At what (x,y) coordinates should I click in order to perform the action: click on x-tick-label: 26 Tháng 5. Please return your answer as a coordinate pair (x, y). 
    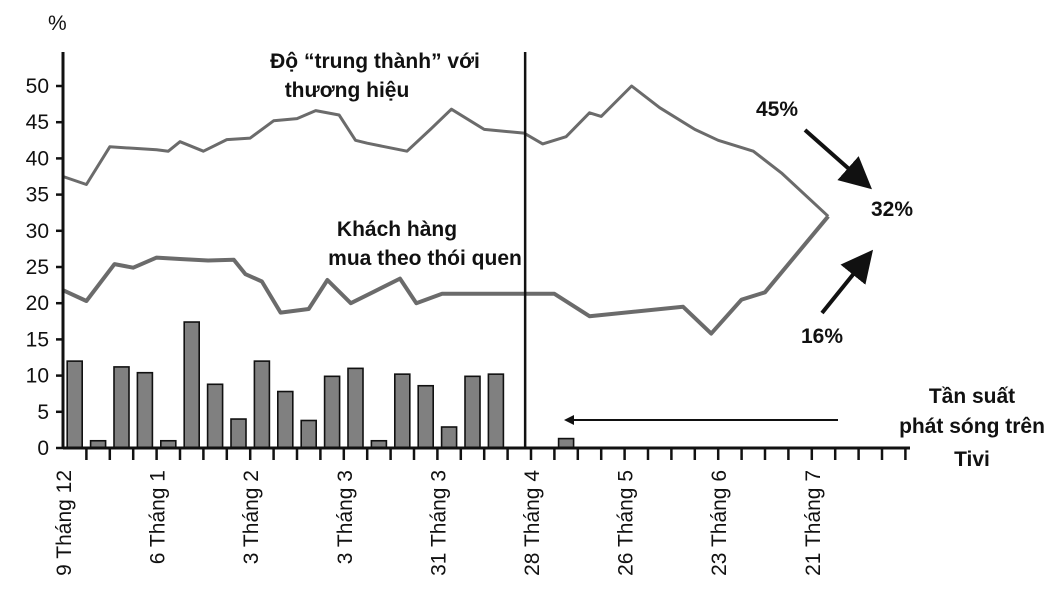
    Looking at the image, I should click on (626, 523).